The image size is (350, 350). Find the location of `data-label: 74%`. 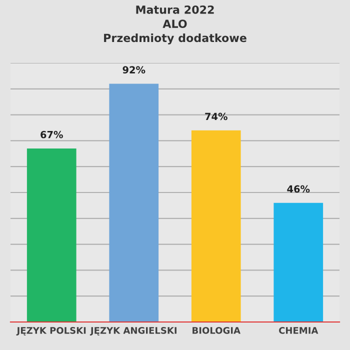

data-label: 74% is located at coordinates (216, 116).